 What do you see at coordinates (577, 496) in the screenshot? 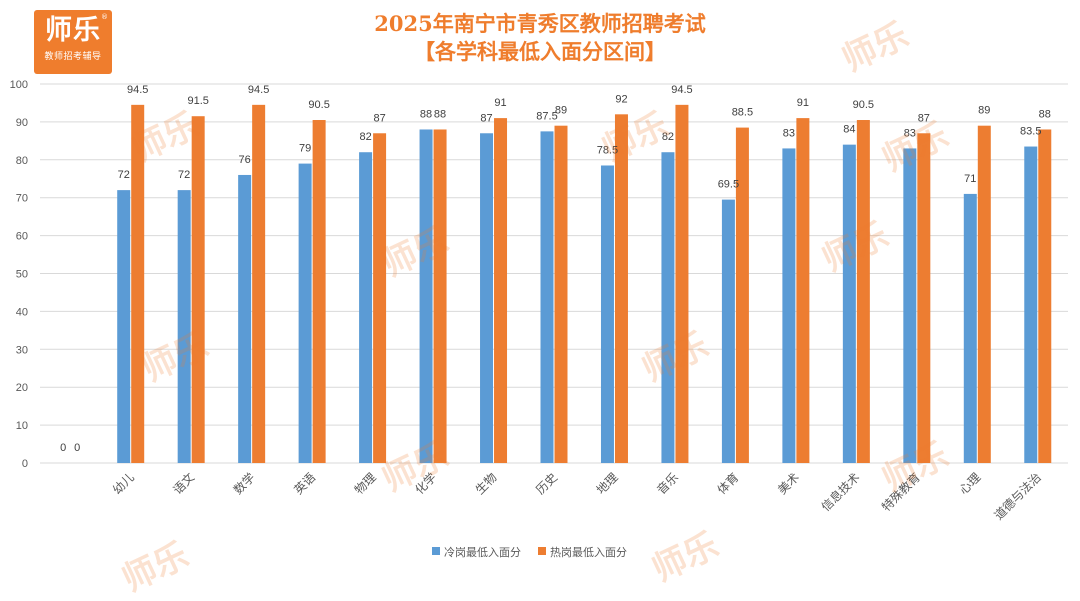
I see `x-axis-ticks: 幼儿 语文 数学 英语 物理 化学 生物 历史 地理 音乐 体育 美术 信息技术 特殊教育 心理 道德与法治` at bounding box center [577, 496].